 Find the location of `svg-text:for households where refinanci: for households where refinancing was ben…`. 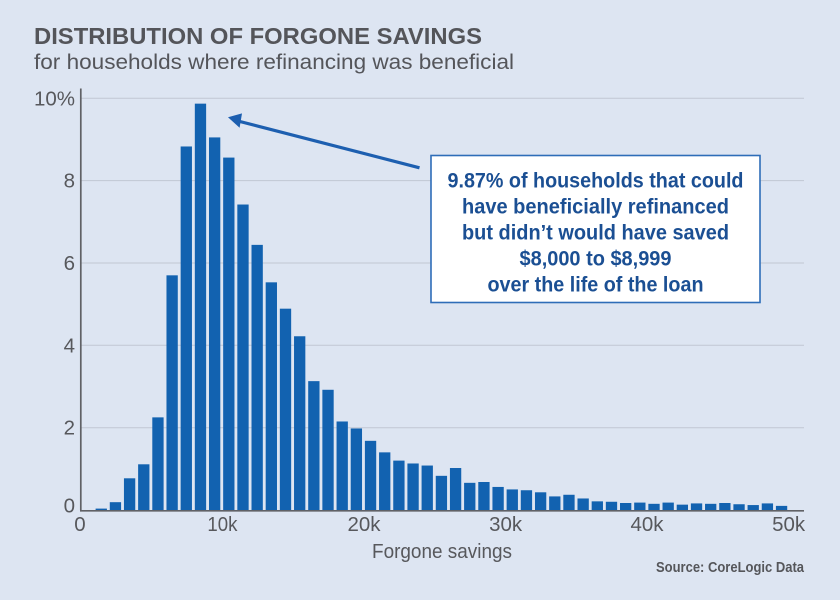

svg-text:for households where refinanci: for households where refinancing was ben… is located at coordinates (274, 62).